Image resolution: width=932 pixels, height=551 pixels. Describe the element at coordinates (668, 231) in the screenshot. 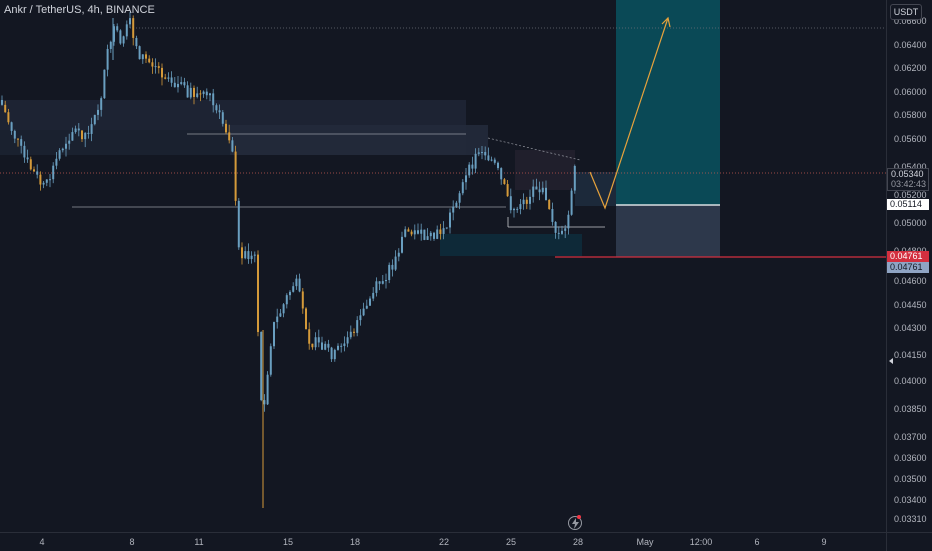

I see `long-position-loss-zone` at that location.